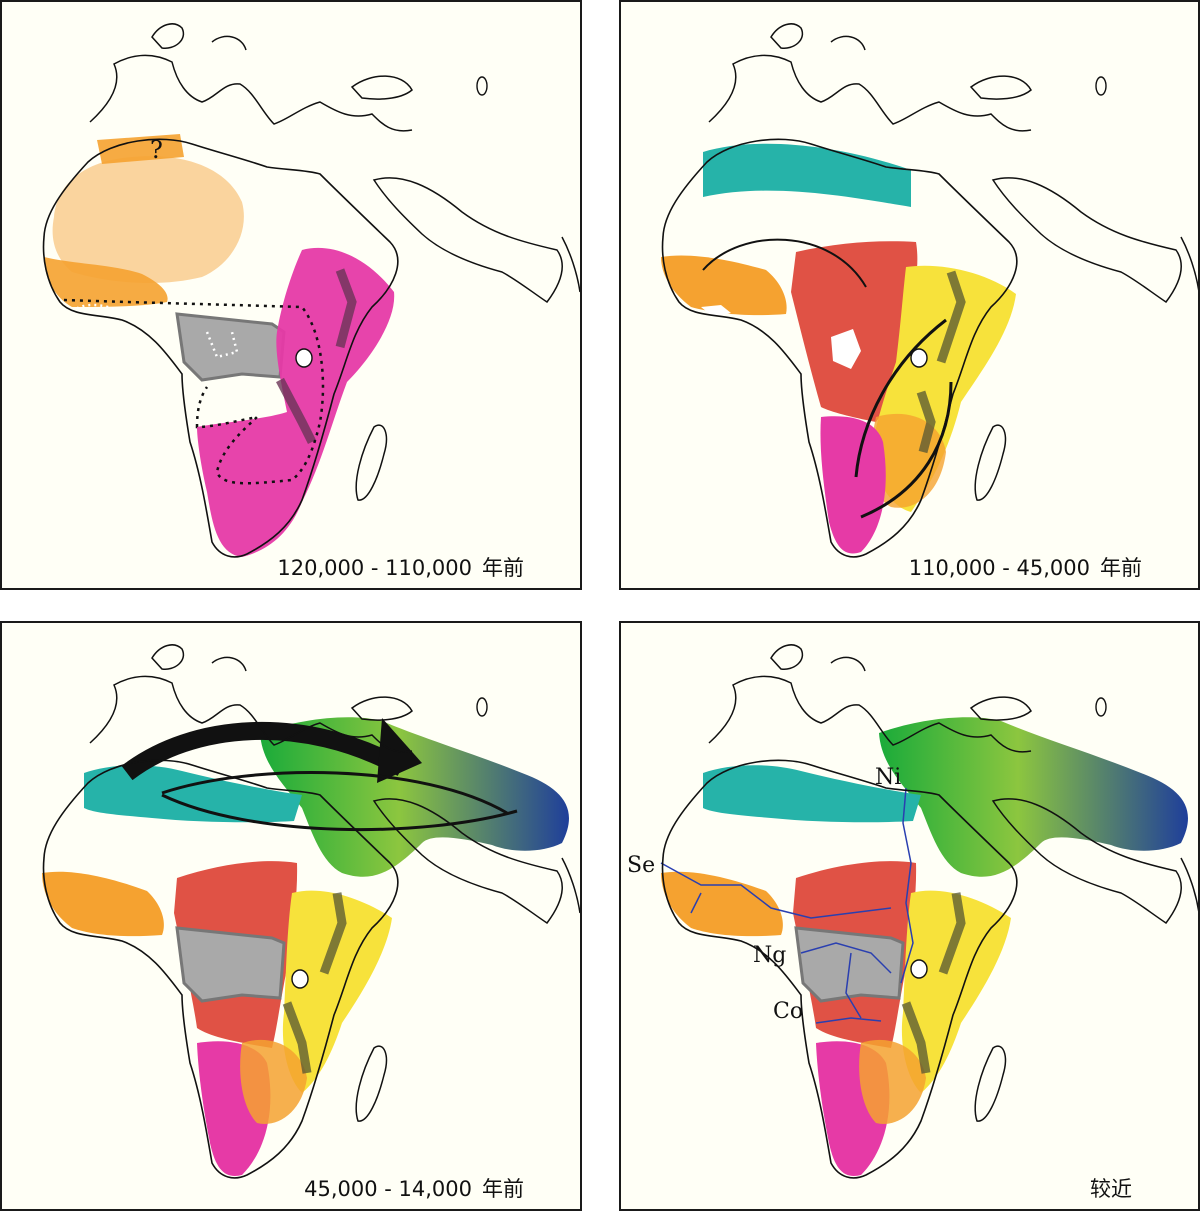 The image size is (1200, 1211). What do you see at coordinates (1111, 1189) in the screenshot?
I see `caption-range: 较近` at bounding box center [1111, 1189].